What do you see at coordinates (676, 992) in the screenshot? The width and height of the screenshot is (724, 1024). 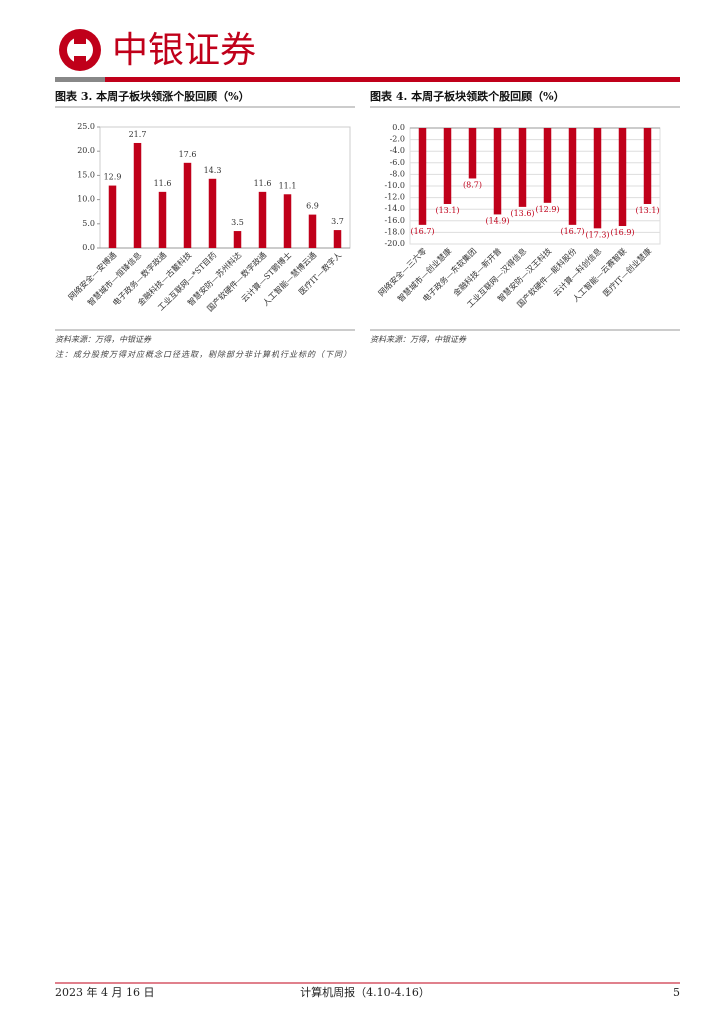 I see `footer-page: 5` at bounding box center [676, 992].